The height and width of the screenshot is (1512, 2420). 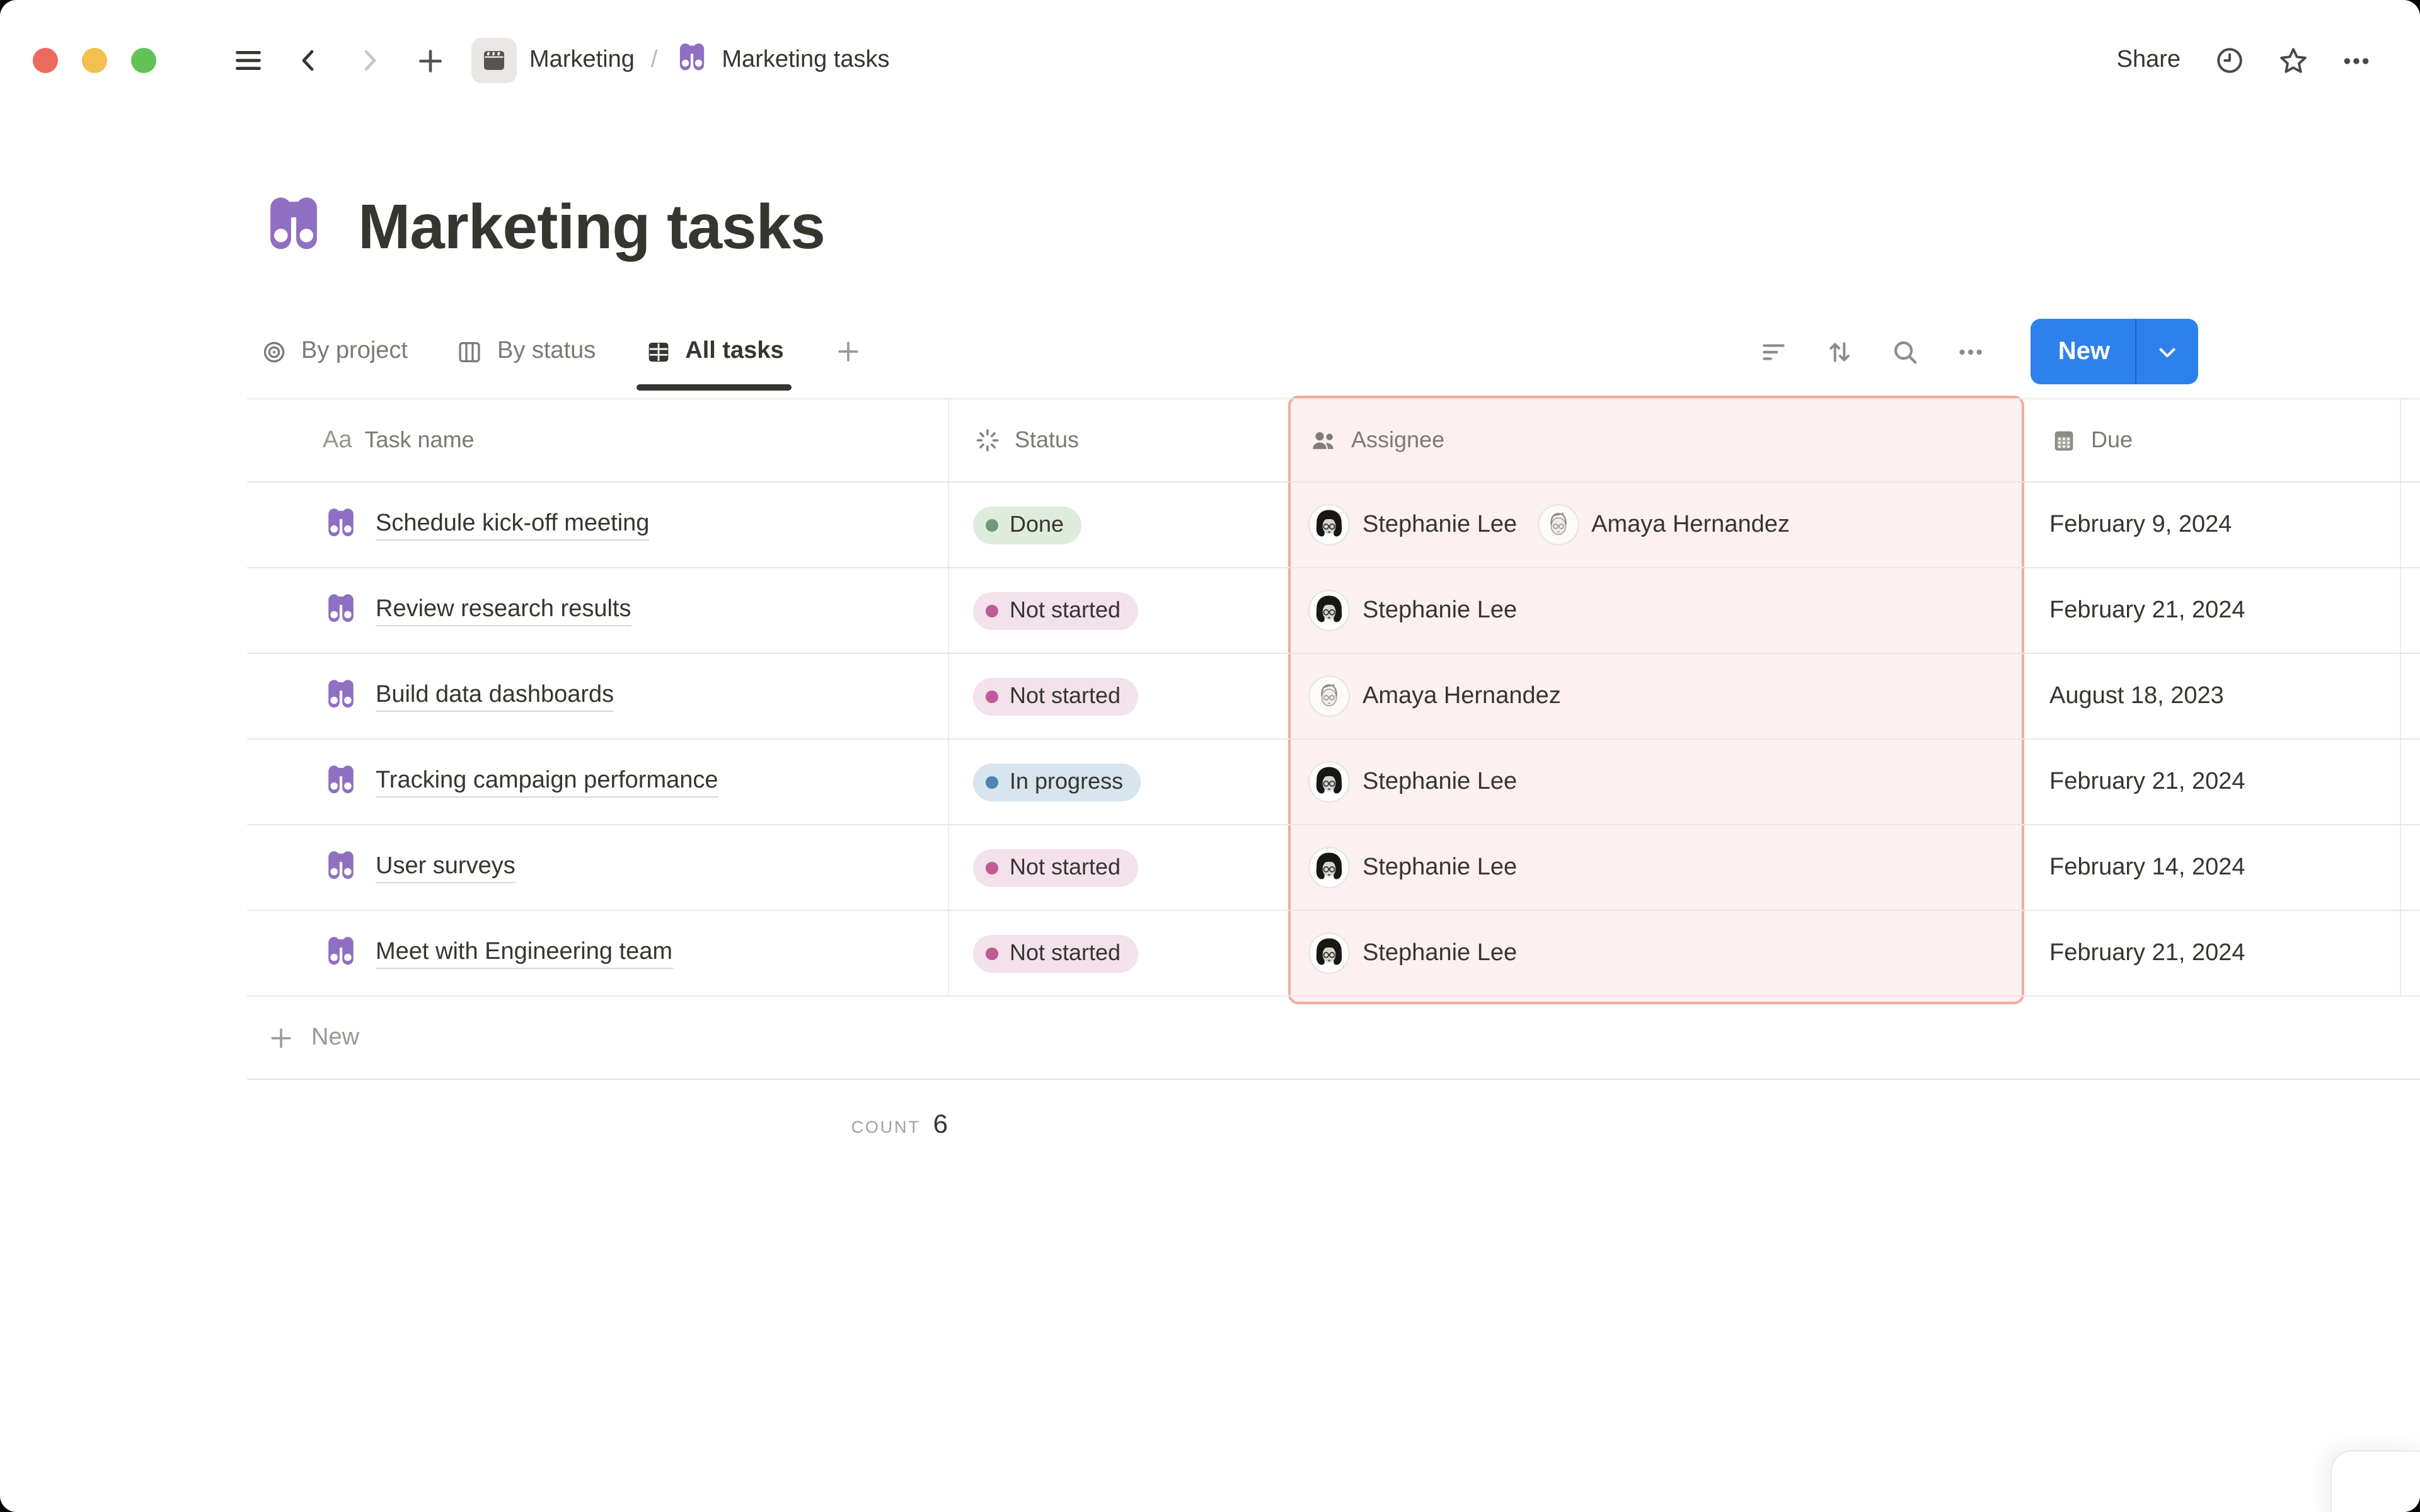 I want to click on breadcrumb: Marketing / Marketing tasks, so click(x=681, y=60).